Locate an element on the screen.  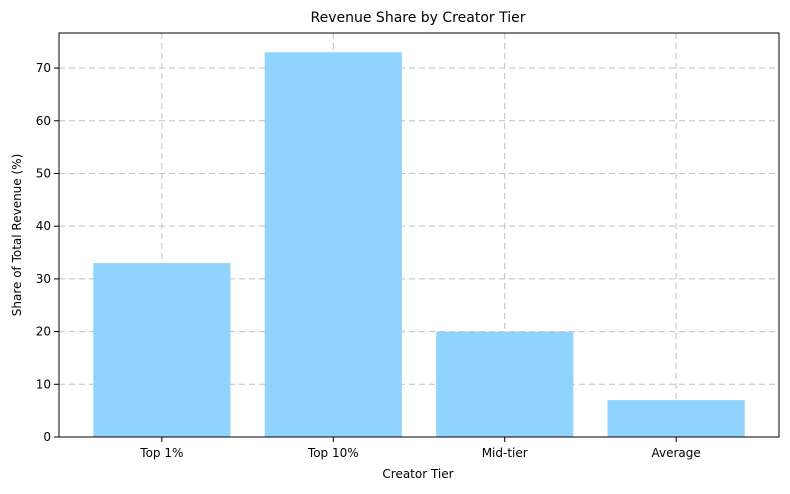
x-tick-label: Mid-tier is located at coordinates (505, 453).